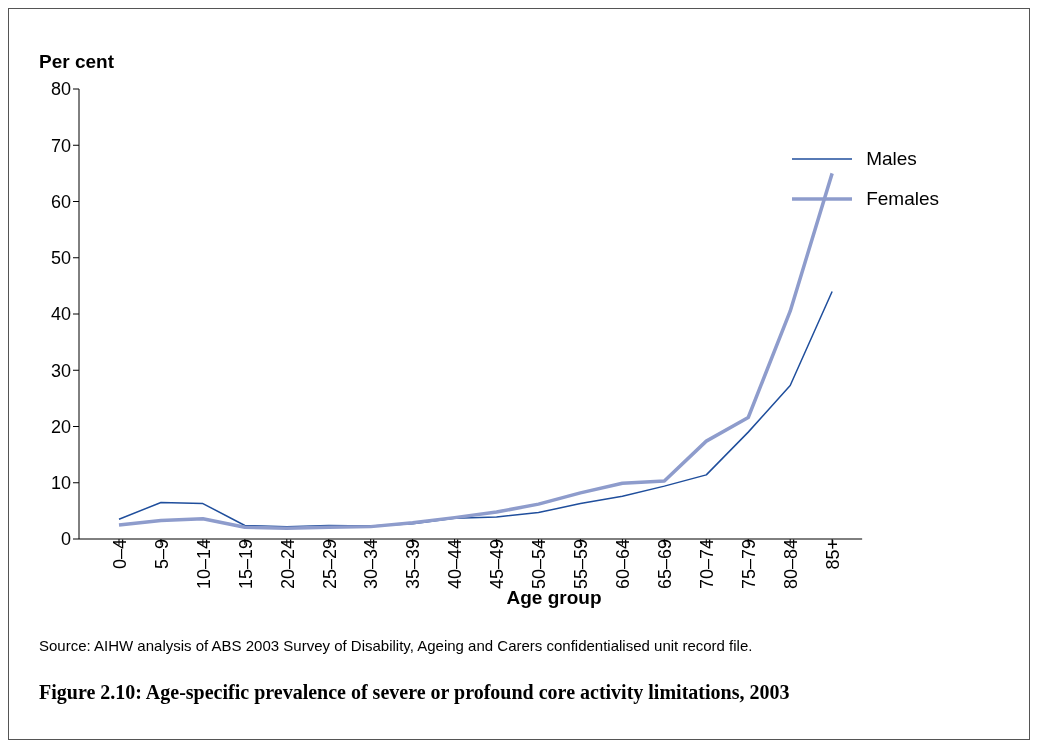 Image resolution: width=1039 pixels, height=753 pixels. What do you see at coordinates (371, 564) in the screenshot?
I see `x-tick-label: 30–34` at bounding box center [371, 564].